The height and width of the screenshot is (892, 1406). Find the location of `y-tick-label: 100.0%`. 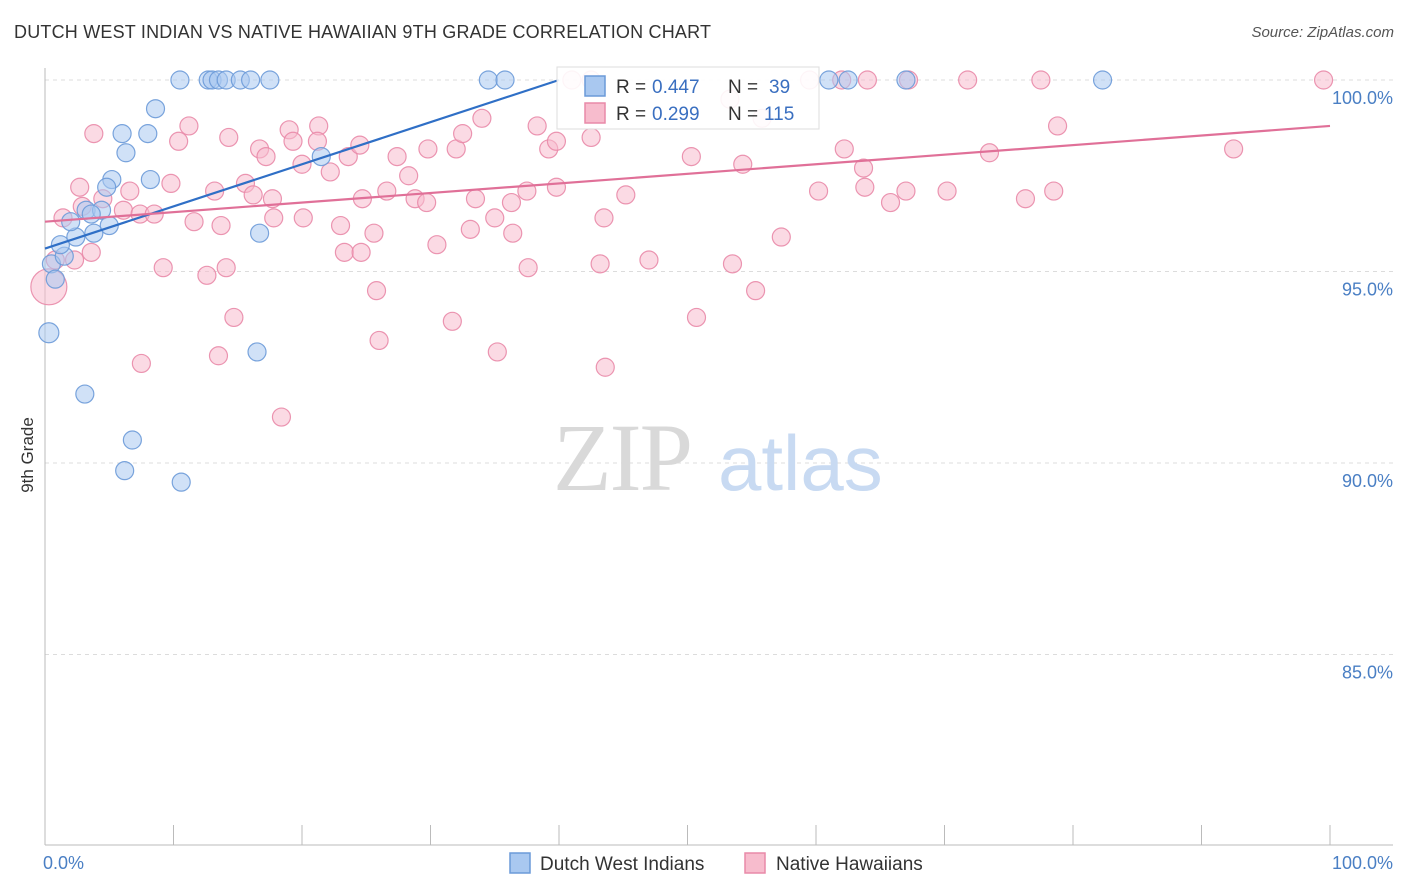

y-tick-label: 100.0% is located at coordinates (1362, 98).